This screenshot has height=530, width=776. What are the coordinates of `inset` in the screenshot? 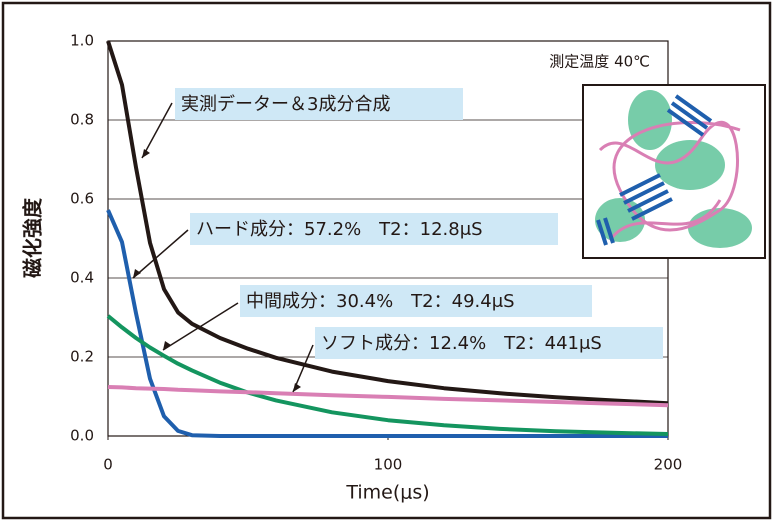 It's located at (674, 171).